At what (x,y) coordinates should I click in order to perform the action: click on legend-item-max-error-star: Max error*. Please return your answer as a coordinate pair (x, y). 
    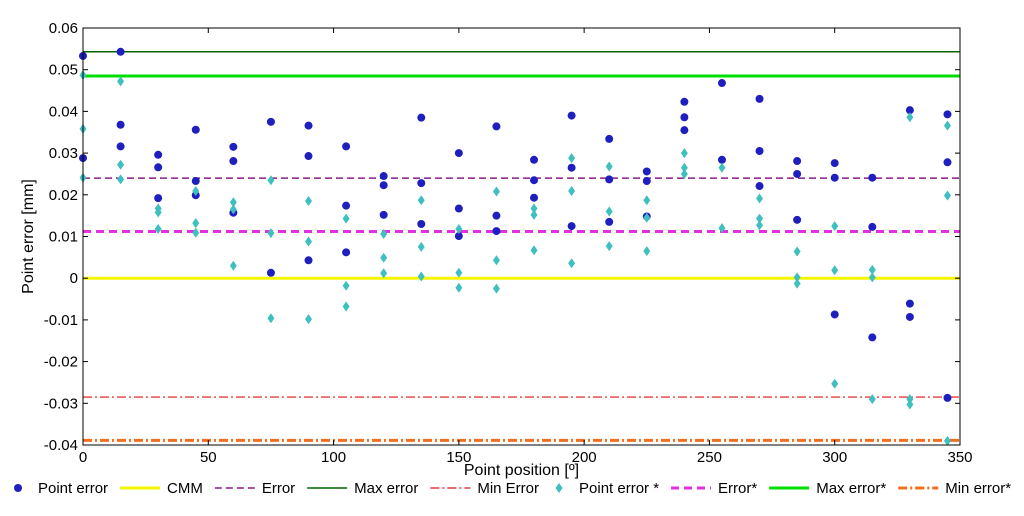
    Looking at the image, I should click on (827, 488).